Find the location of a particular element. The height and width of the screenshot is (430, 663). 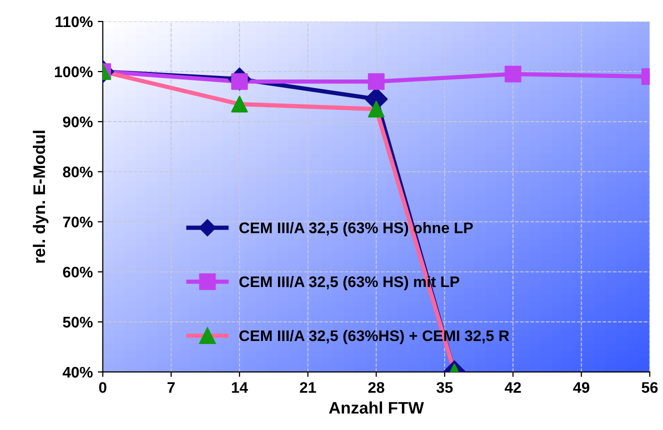

x-tick-label: 28 is located at coordinates (376, 387).